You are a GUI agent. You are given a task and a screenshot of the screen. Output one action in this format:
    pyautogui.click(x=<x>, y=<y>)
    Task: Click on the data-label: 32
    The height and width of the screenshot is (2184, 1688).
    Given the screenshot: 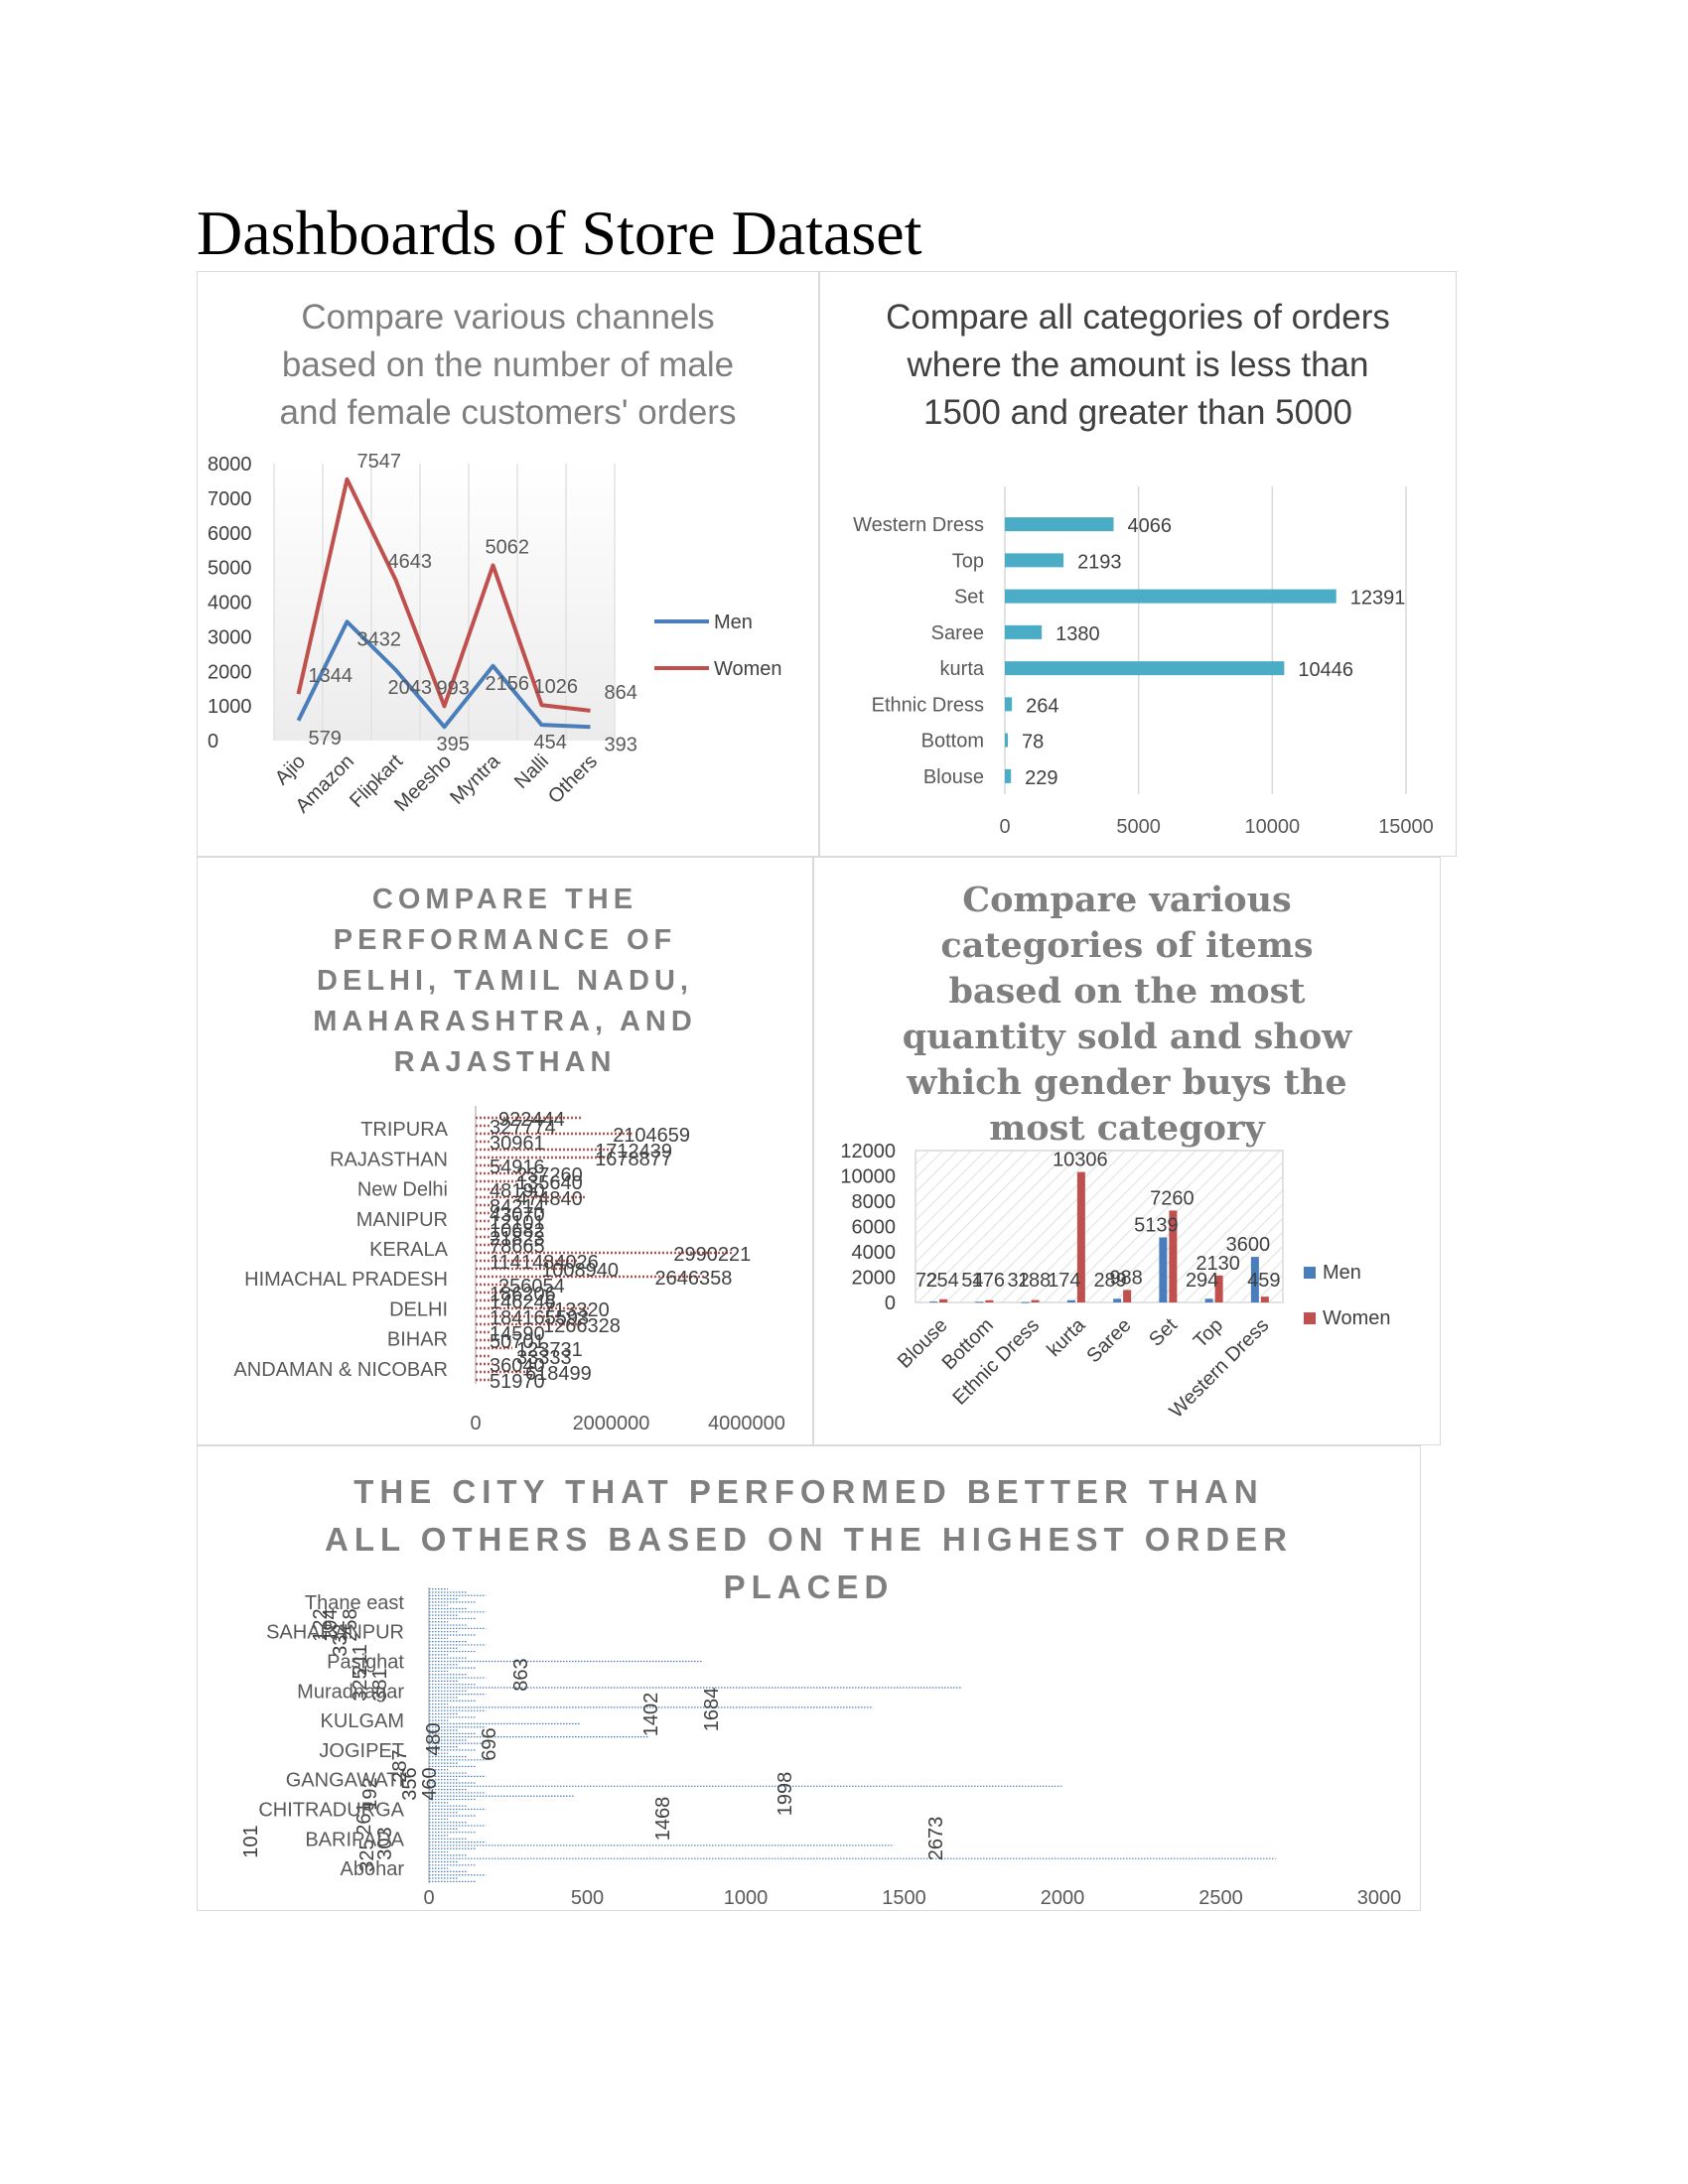 What is the action you would take?
    pyautogui.click(x=1019, y=1281)
    